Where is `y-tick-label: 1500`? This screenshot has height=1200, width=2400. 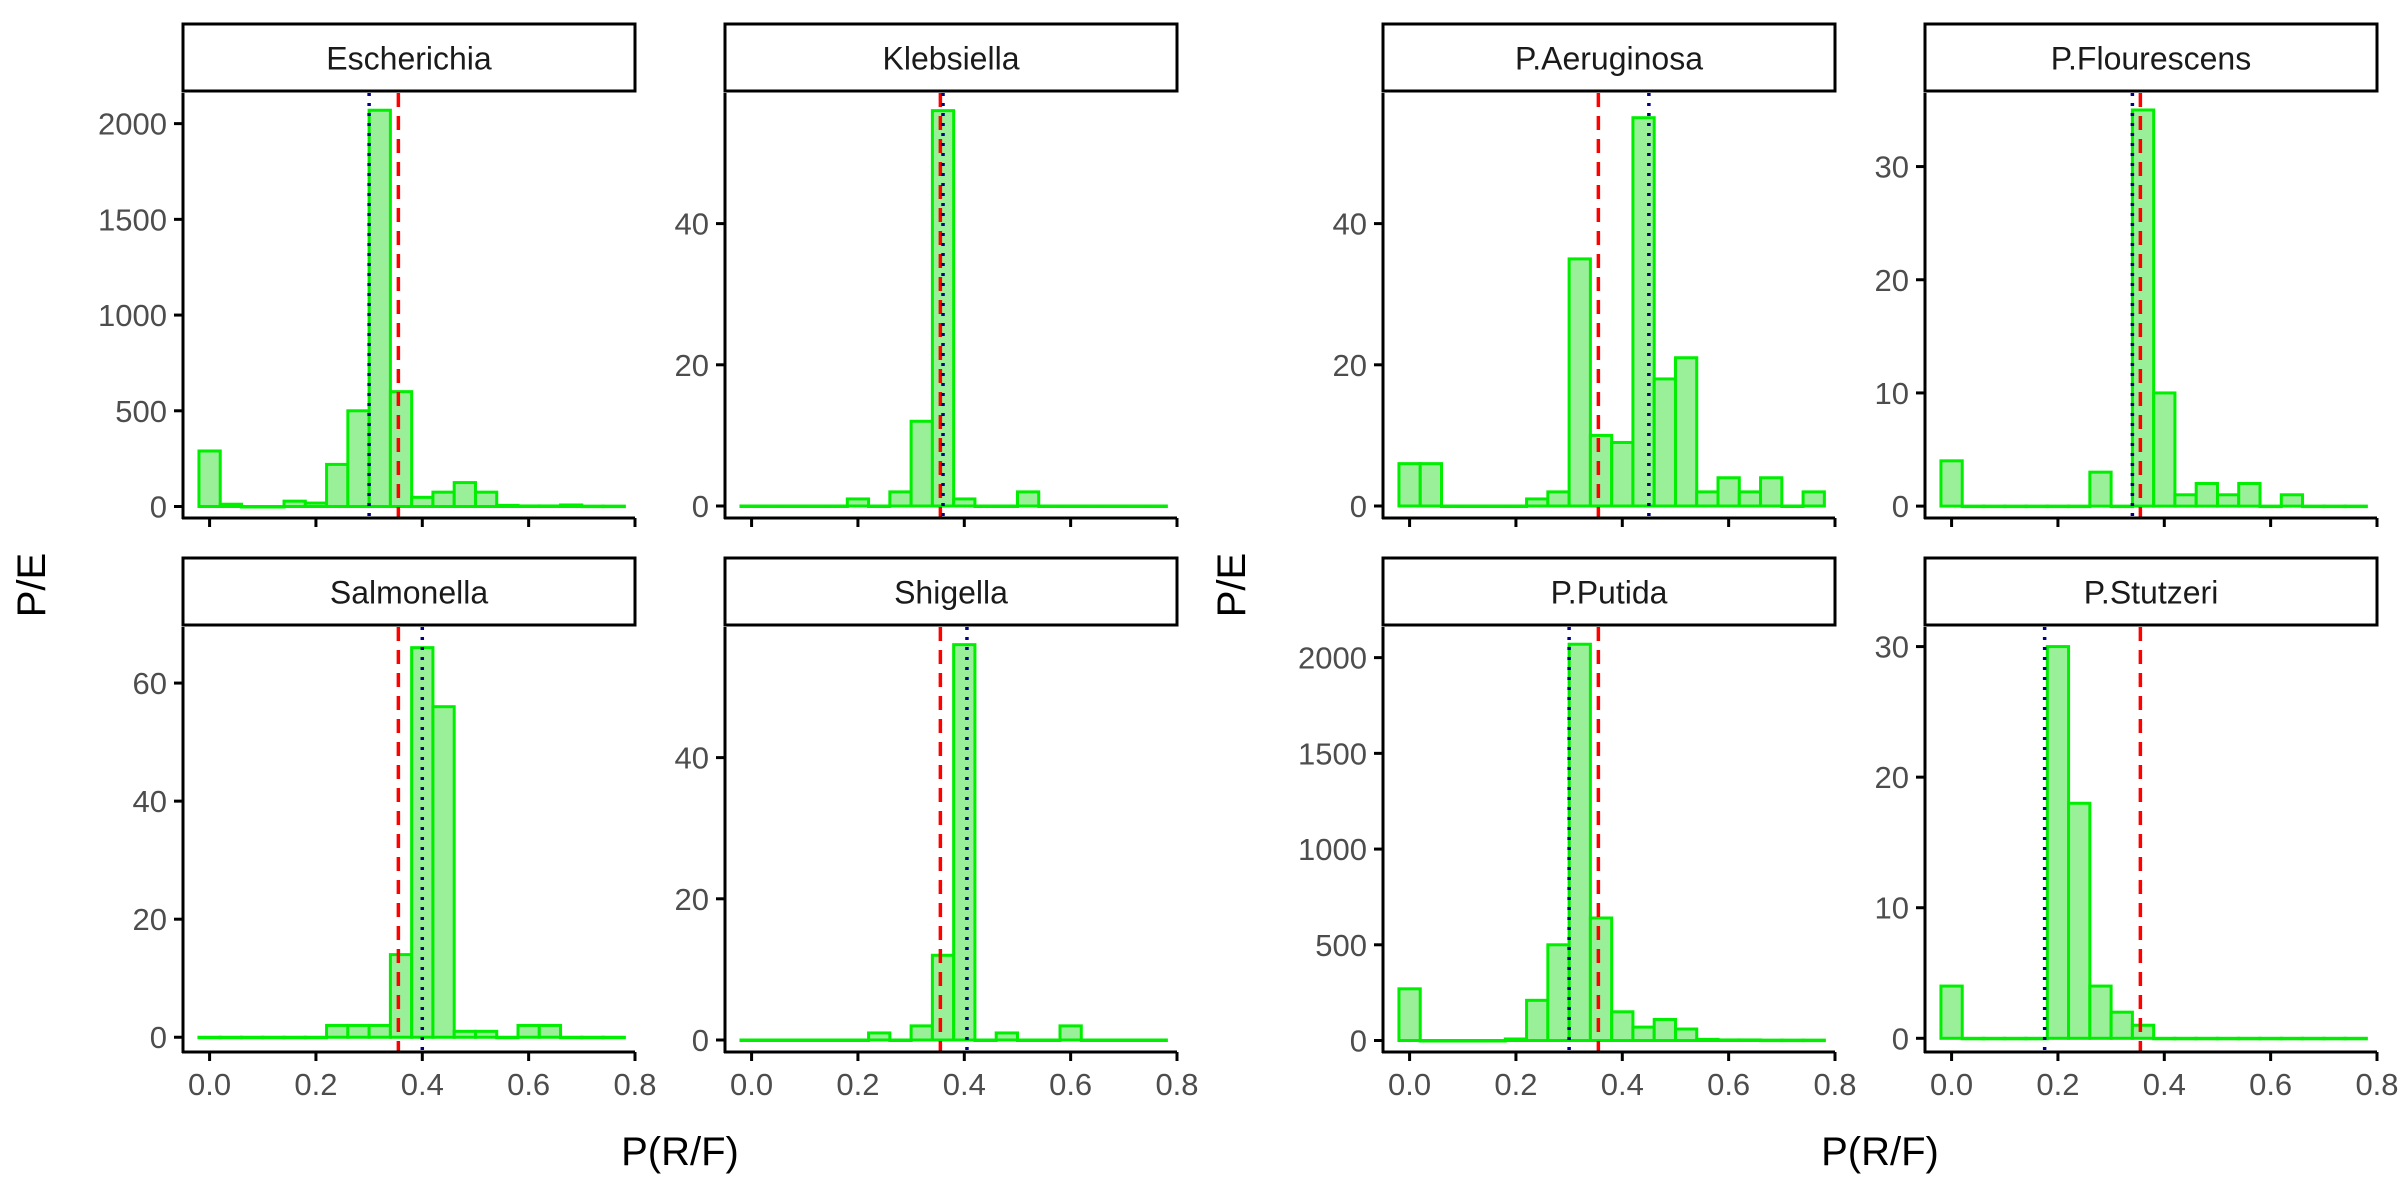
y-tick-label: 1500 is located at coordinates (132, 219).